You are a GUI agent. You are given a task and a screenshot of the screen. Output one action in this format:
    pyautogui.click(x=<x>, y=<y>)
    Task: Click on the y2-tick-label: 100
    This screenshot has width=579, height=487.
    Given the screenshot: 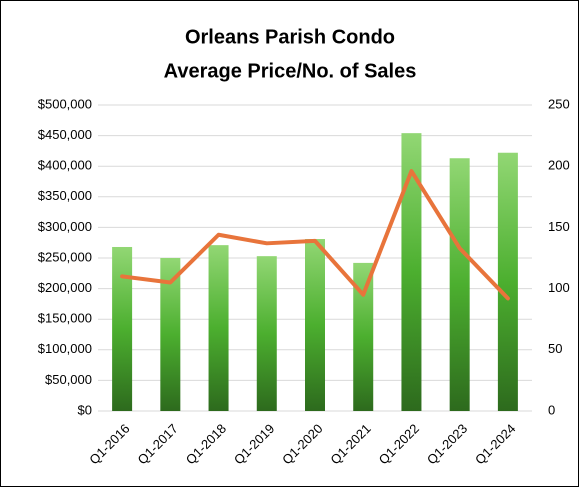 What is the action you would take?
    pyautogui.click(x=559, y=287)
    